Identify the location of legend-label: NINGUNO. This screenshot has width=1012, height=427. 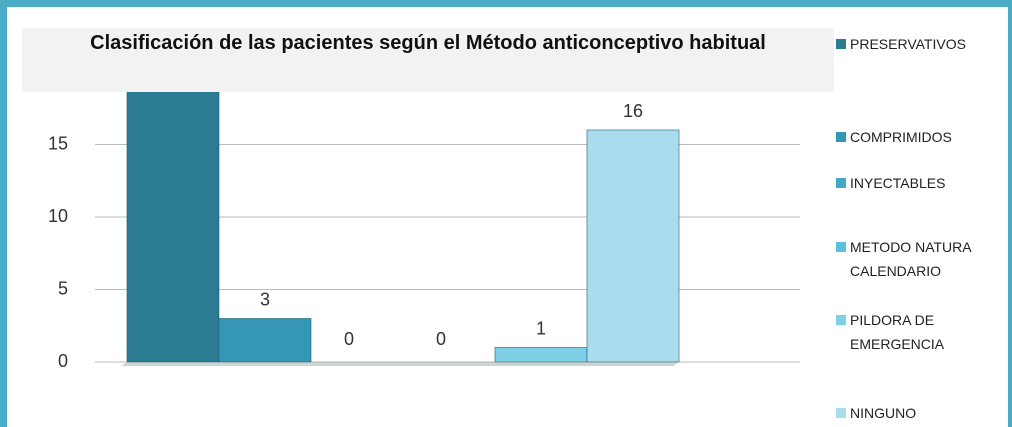
(883, 413).